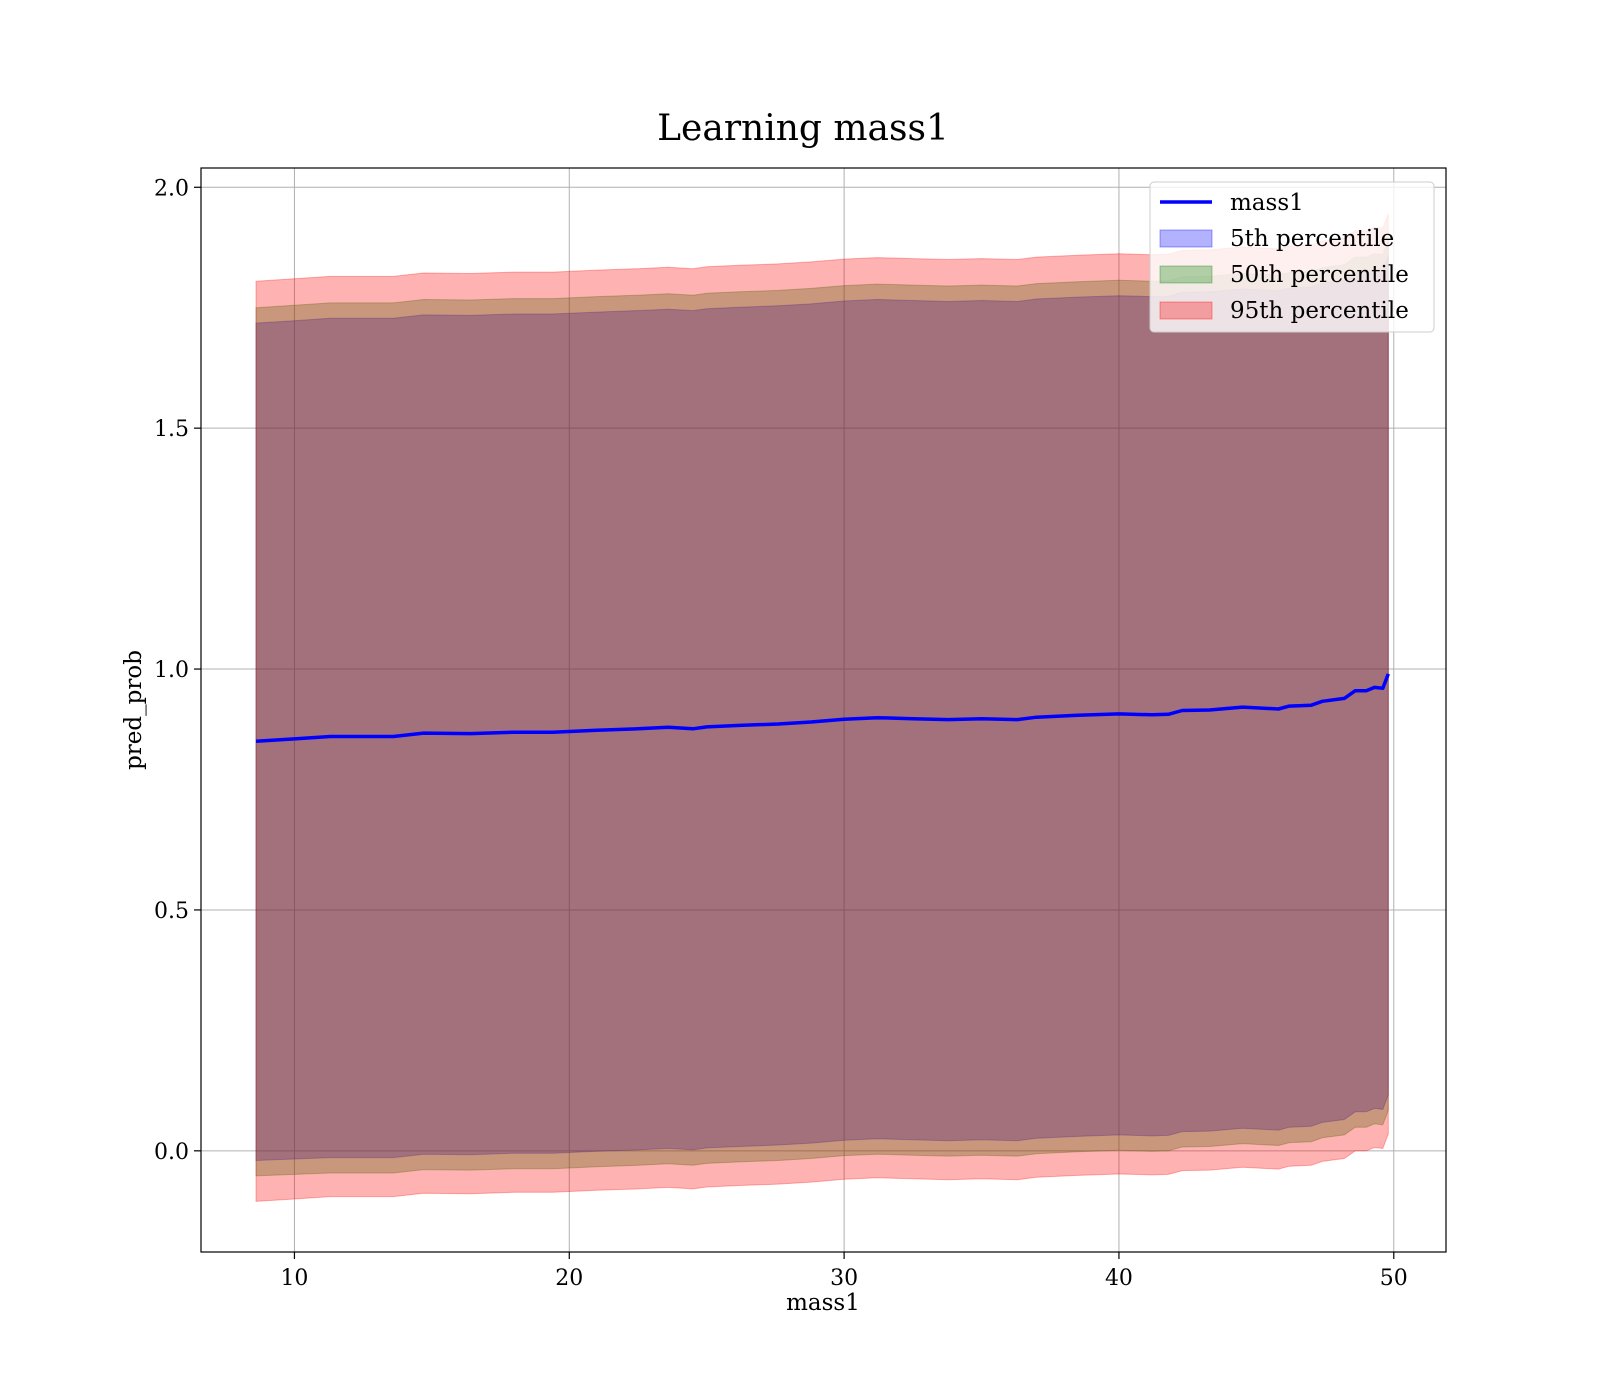 The image size is (1600, 1400). Describe the element at coordinates (1186, 238) in the screenshot. I see `legend-swatch-5th-percentile` at that location.